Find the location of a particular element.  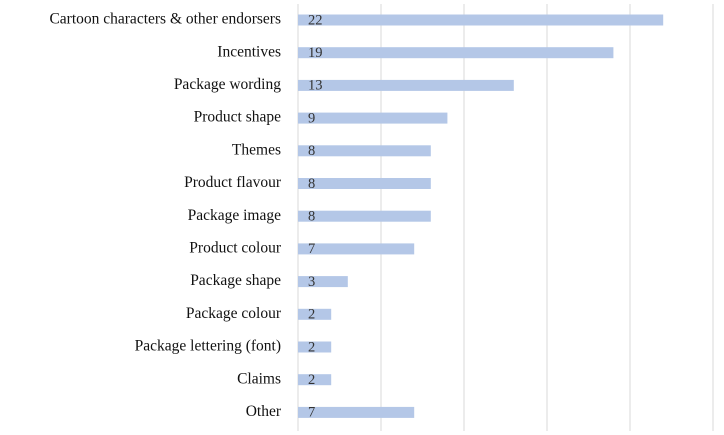

category-label: Product colour is located at coordinates (235, 247).